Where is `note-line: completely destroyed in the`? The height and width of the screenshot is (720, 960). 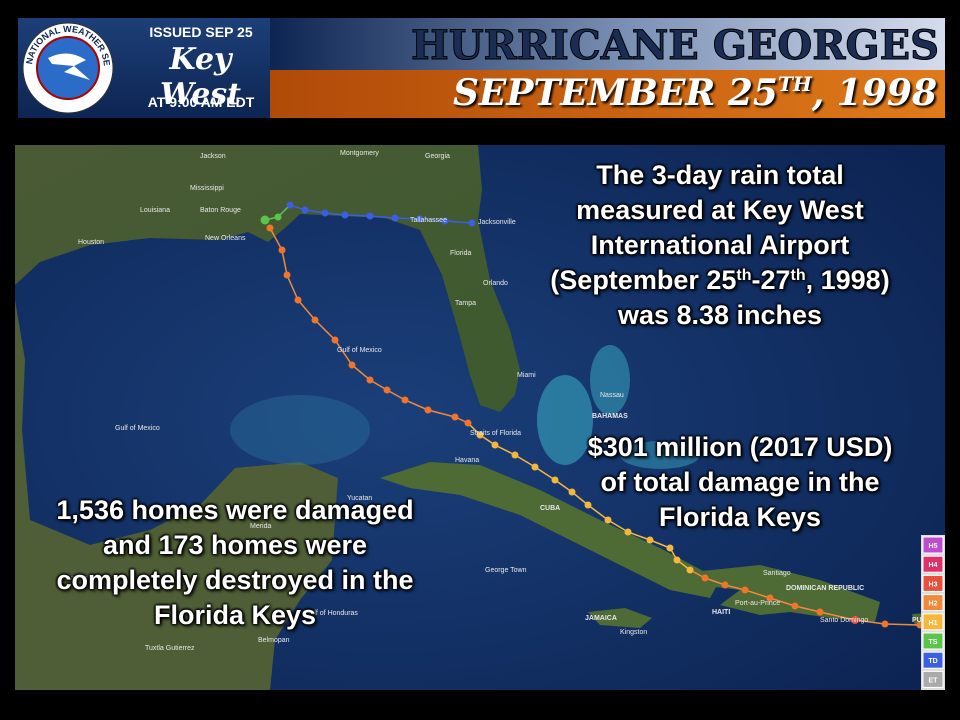 note-line: completely destroyed in the is located at coordinates (235, 580).